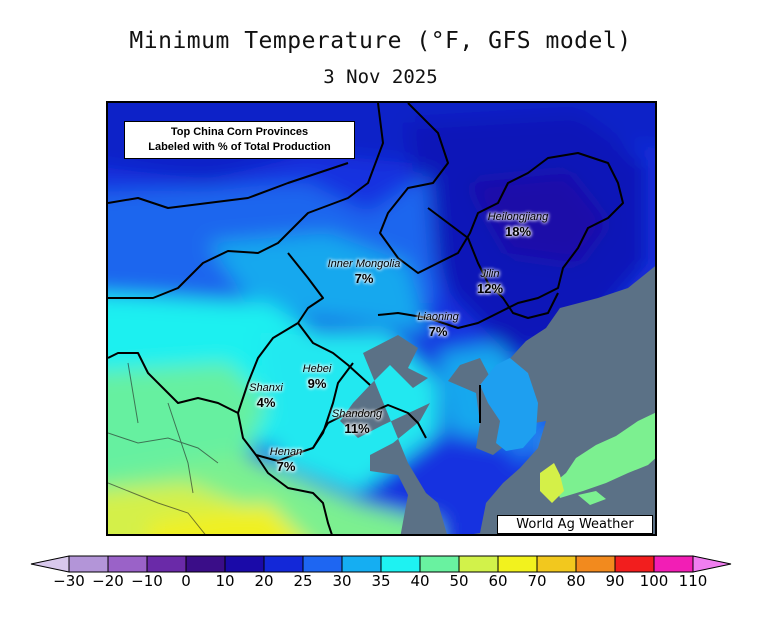  Describe the element at coordinates (537, 581) in the screenshot. I see `colorbar-tick-label: 70` at that location.